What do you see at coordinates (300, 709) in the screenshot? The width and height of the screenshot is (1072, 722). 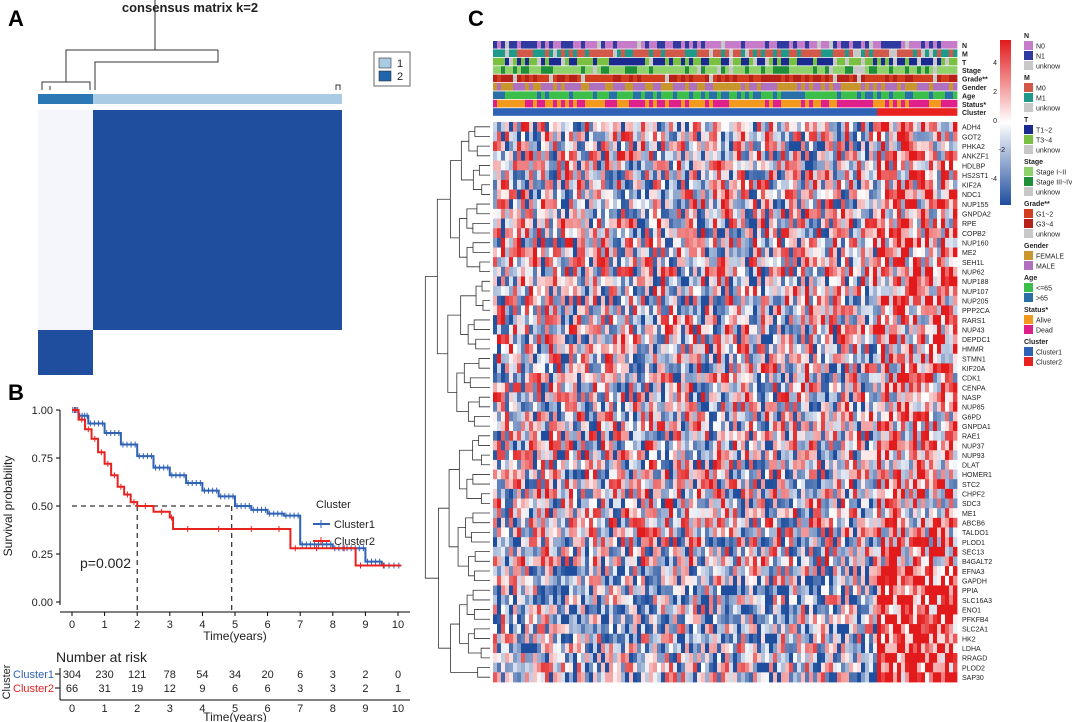 I see `risk-x-tick-label: 7` at bounding box center [300, 709].